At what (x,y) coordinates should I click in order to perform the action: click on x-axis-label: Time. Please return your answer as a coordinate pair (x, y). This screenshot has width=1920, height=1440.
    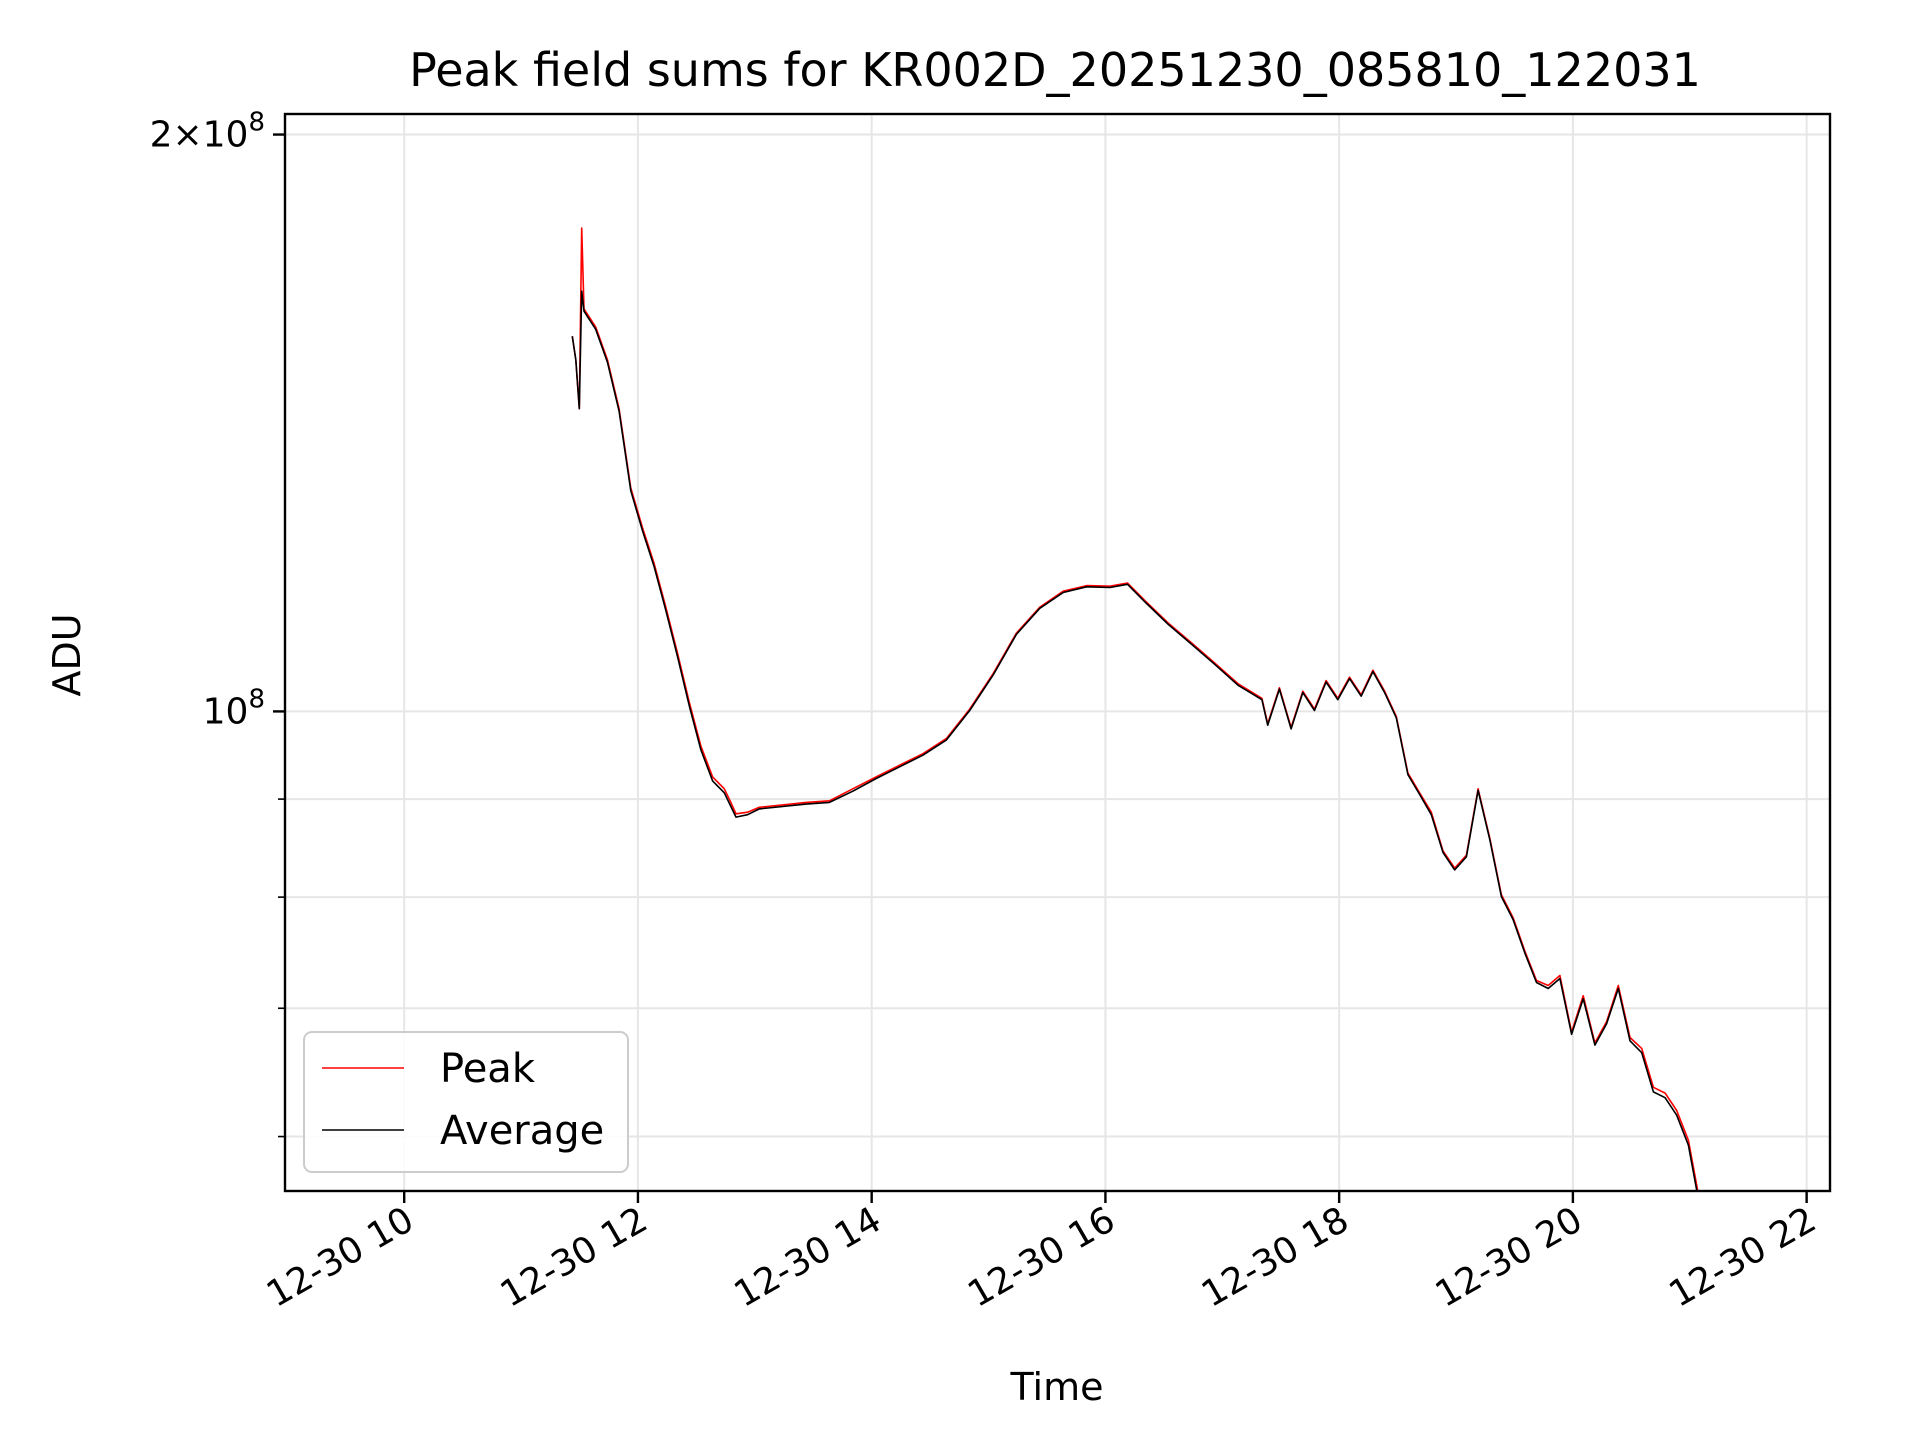
    Looking at the image, I should click on (1057, 1387).